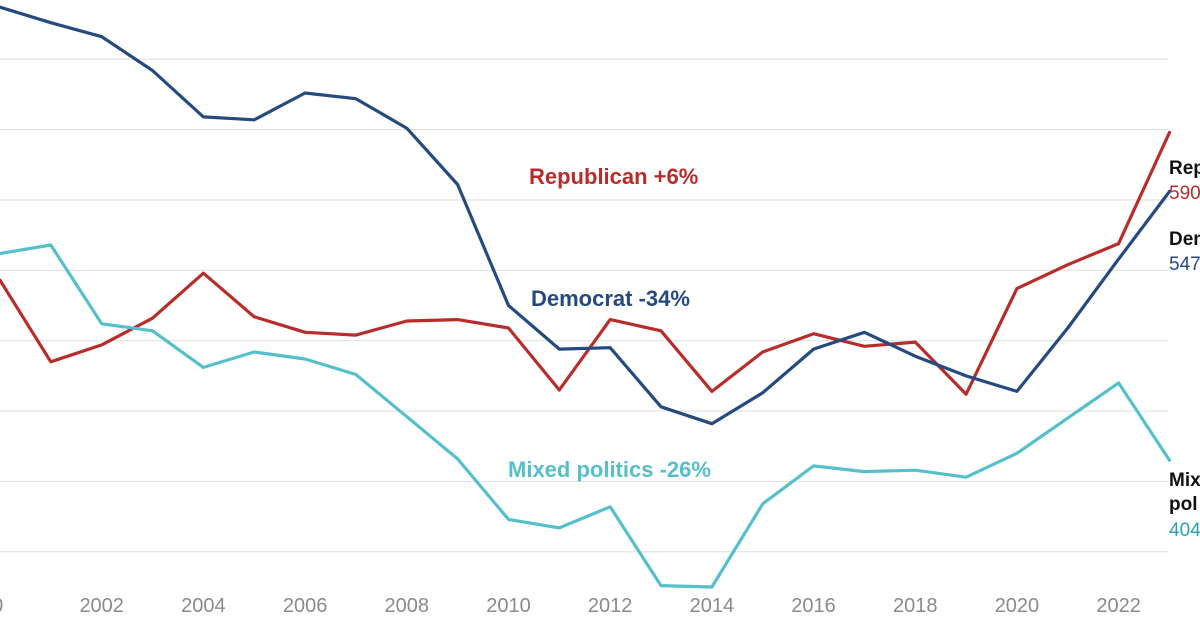 Image resolution: width=1200 pixels, height=630 pixels. I want to click on x-tick-label-2020: 2020, so click(1017, 606).